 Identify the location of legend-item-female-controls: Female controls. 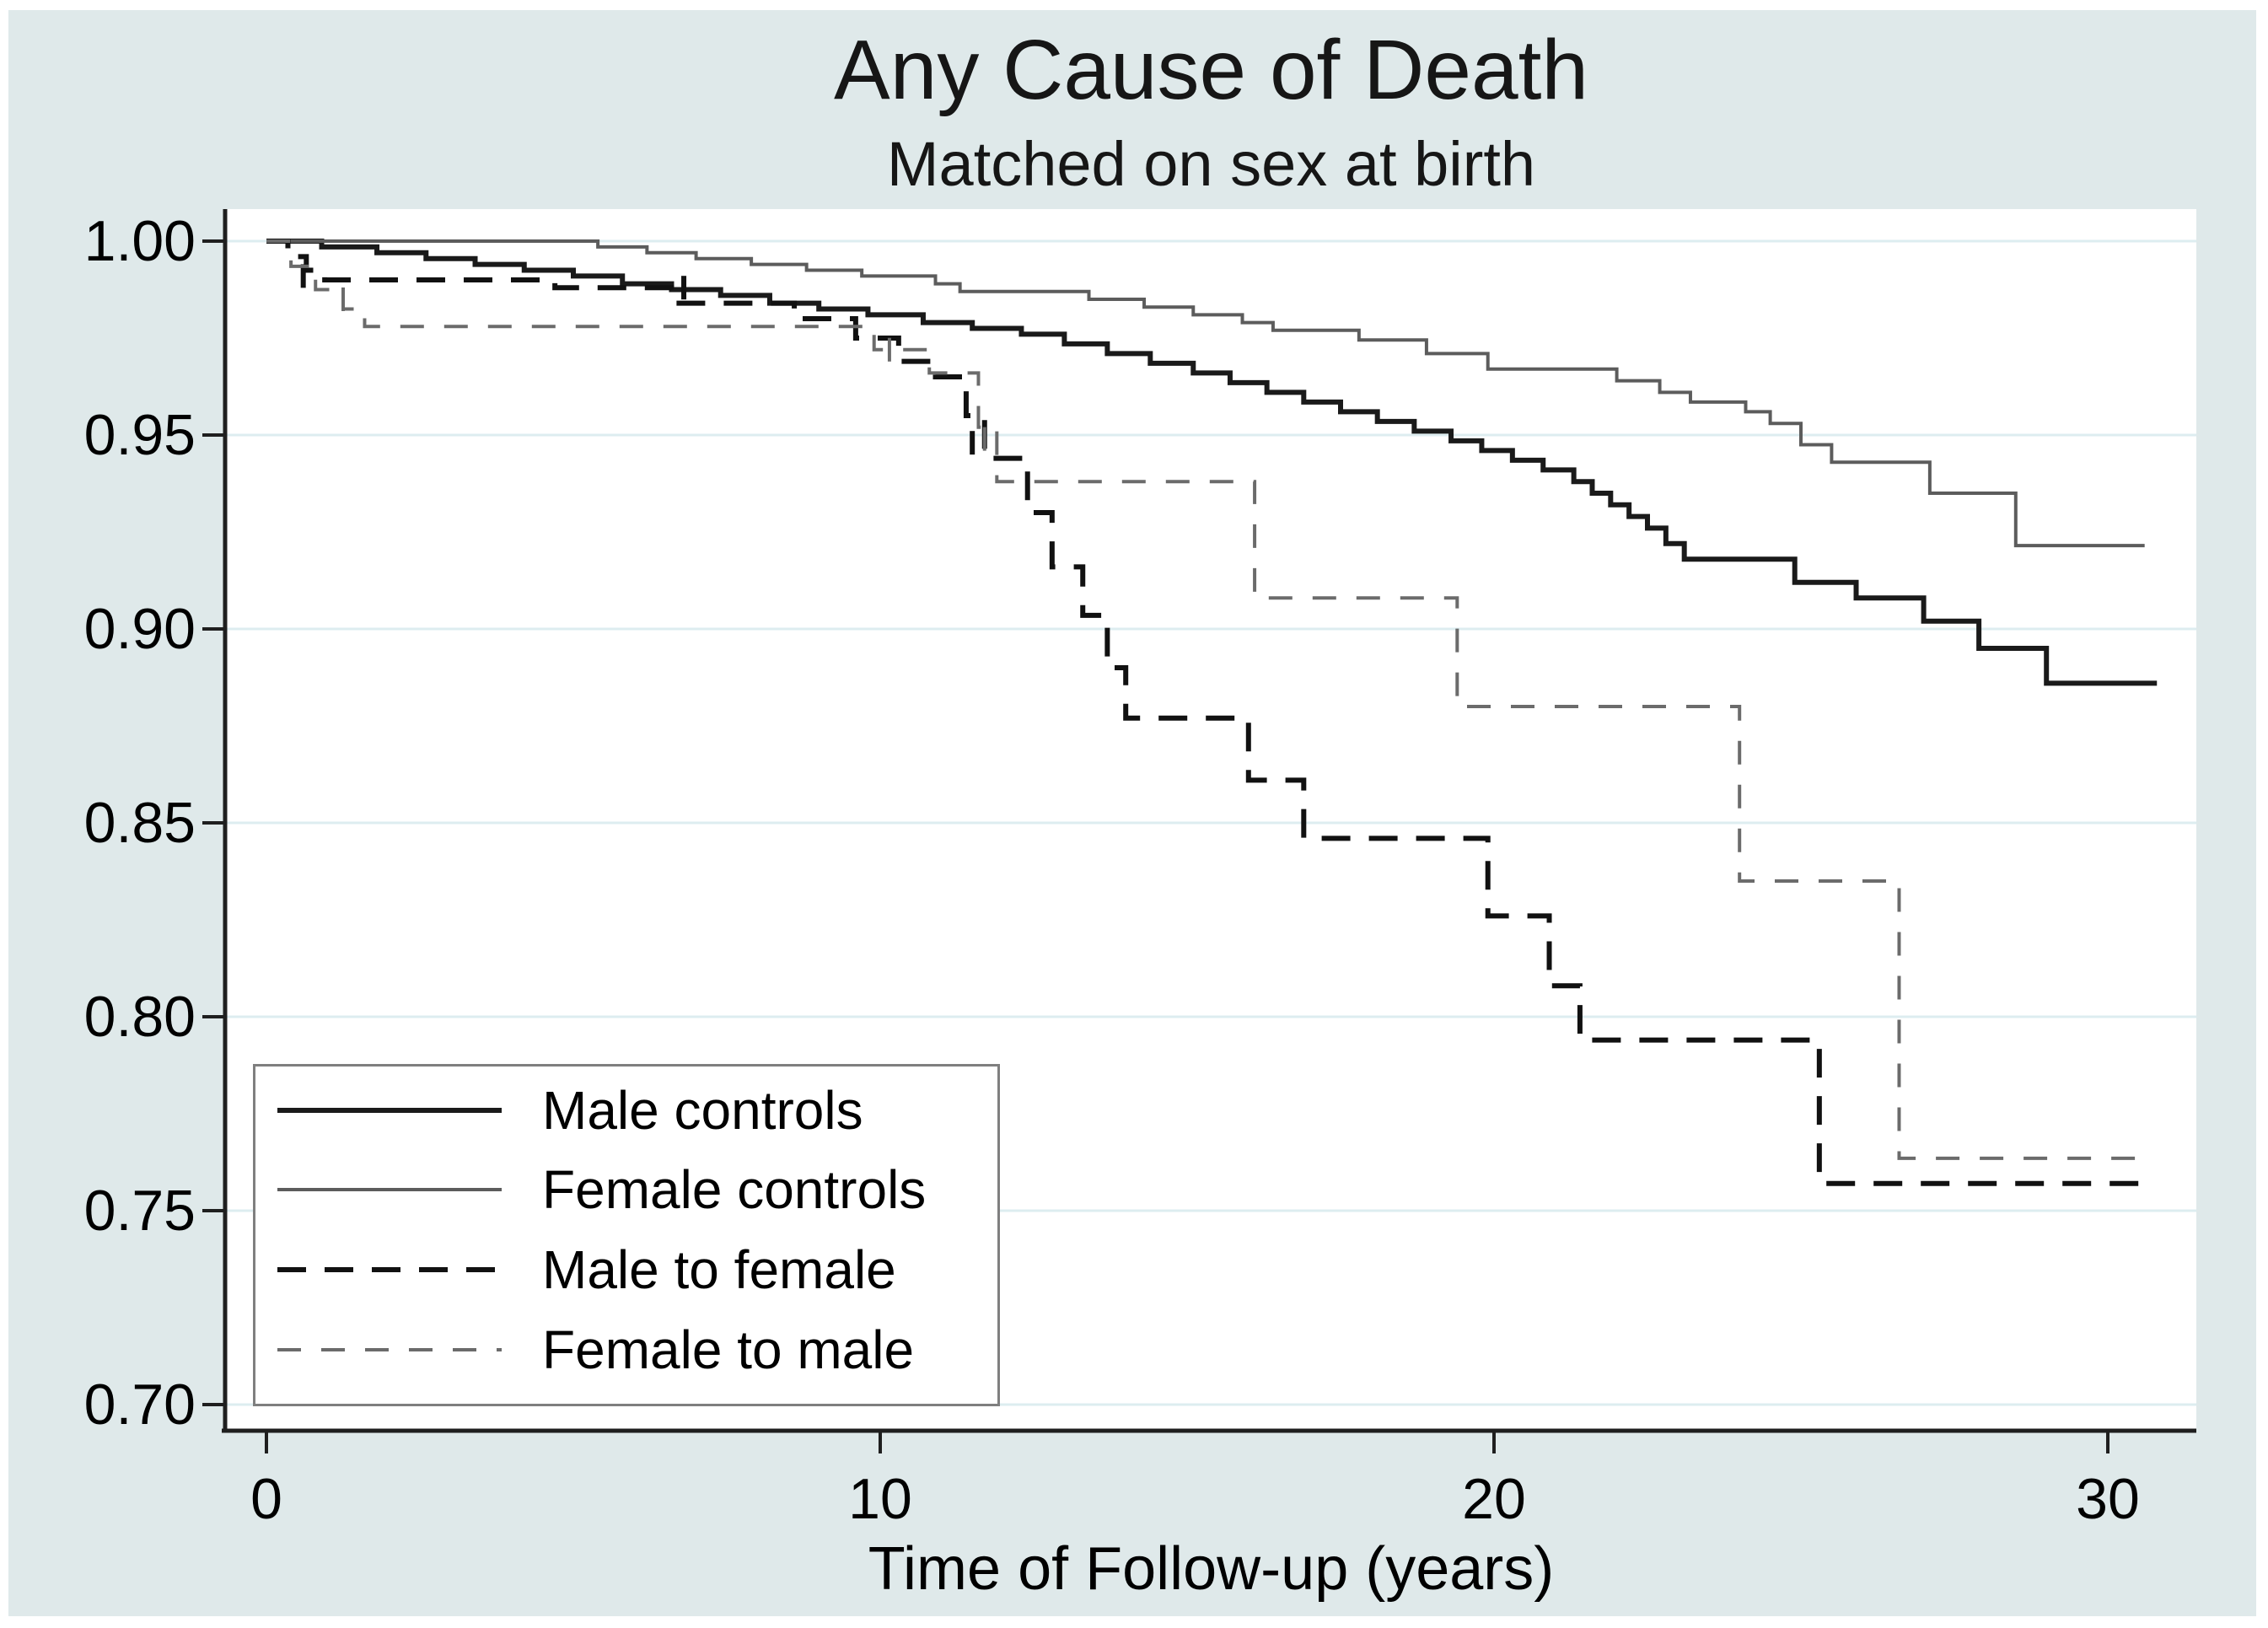
(626, 1190).